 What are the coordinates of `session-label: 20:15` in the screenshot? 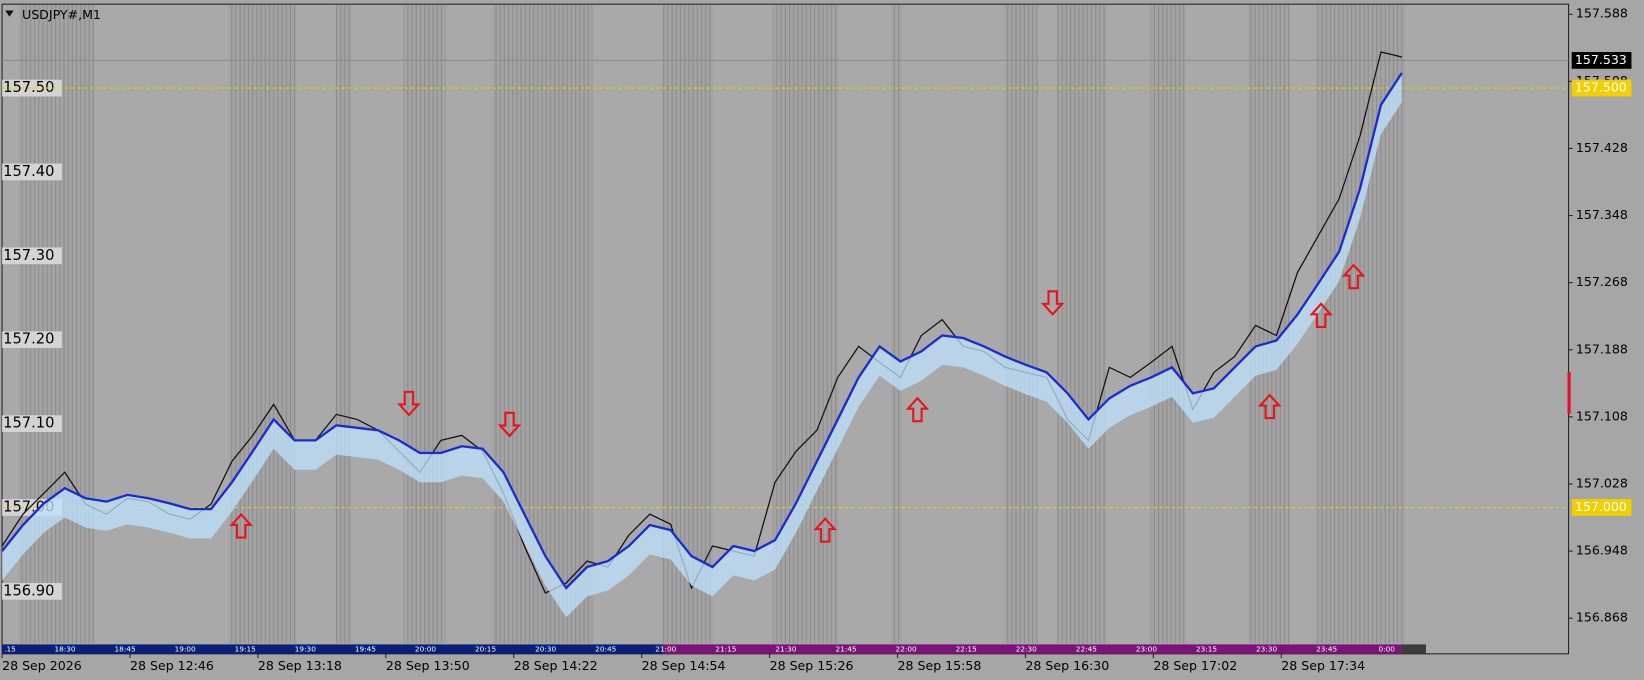 It's located at (485, 649).